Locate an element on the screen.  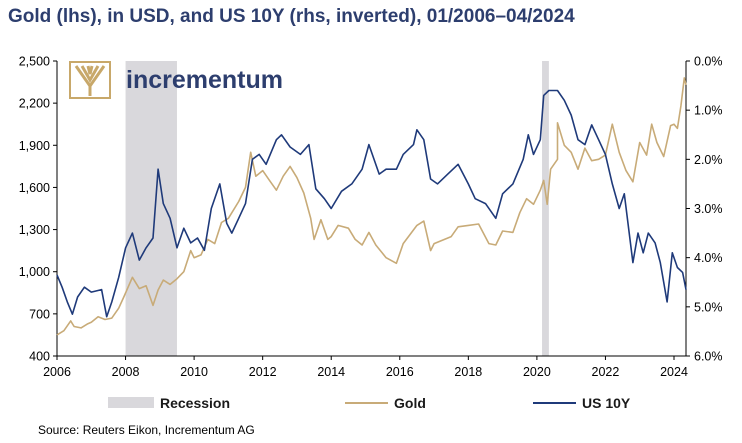
left-tick-label: 2,200 is located at coordinates (34, 104).